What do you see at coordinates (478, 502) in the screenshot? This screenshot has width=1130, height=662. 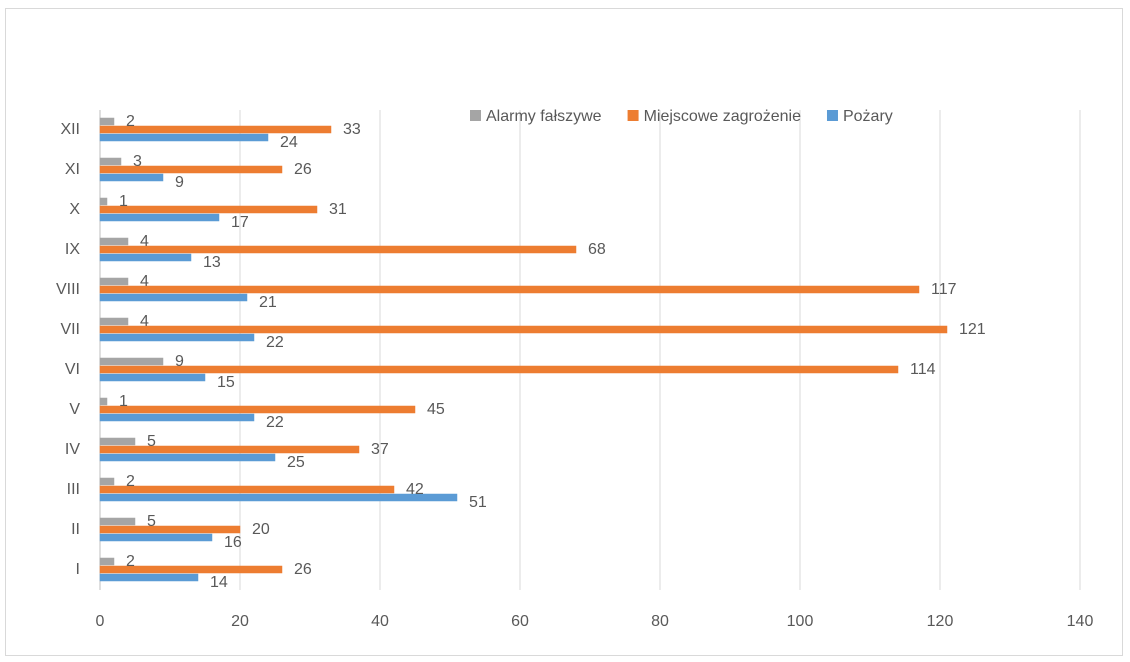 I see `data-label: 51` at bounding box center [478, 502].